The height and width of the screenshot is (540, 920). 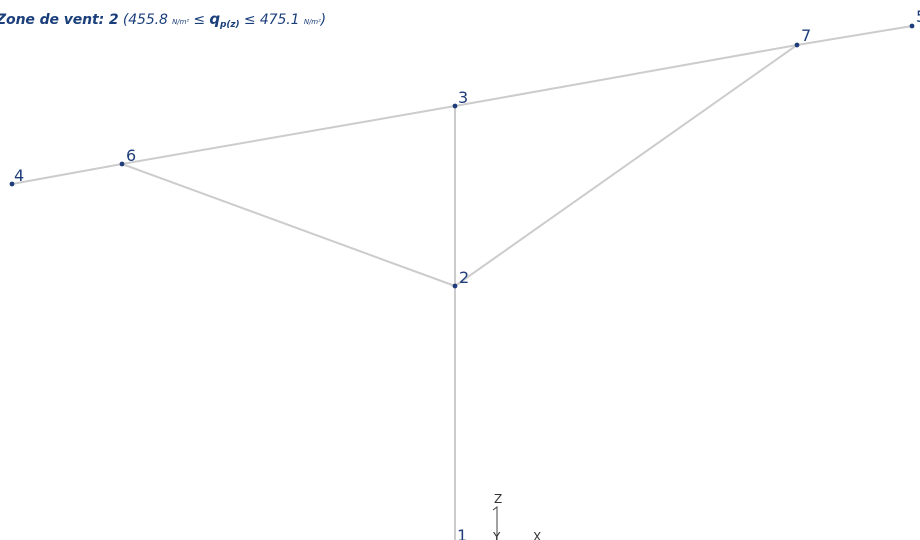 I want to click on leq-symbol-1: ≤, so click(x=199, y=20).